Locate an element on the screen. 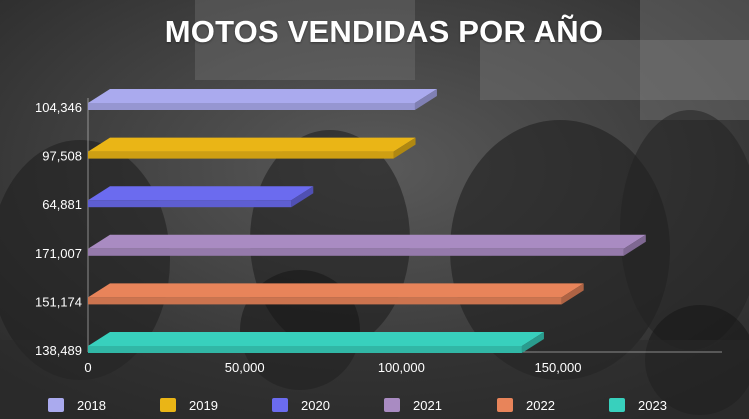 This screenshot has height=419, width=749. bar-value-label: 151,174 is located at coordinates (58, 301).